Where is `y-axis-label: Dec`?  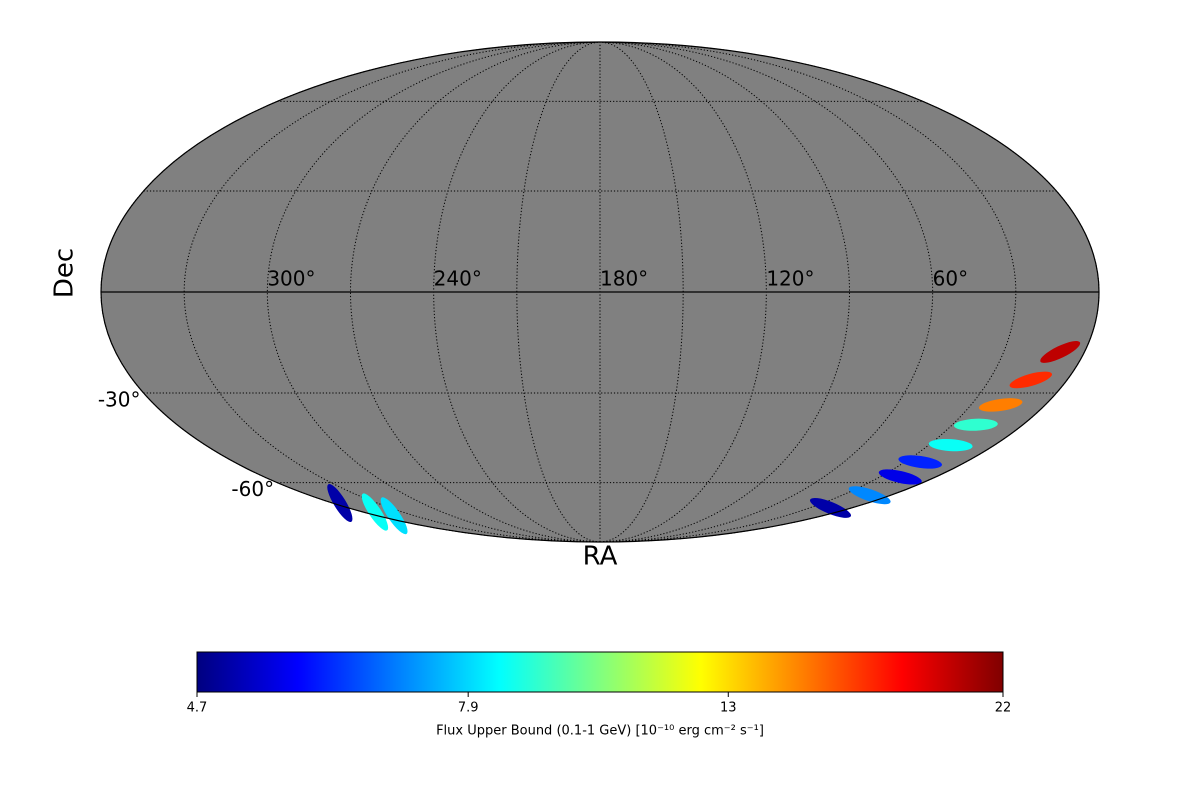
y-axis-label: Dec is located at coordinates (65, 273).